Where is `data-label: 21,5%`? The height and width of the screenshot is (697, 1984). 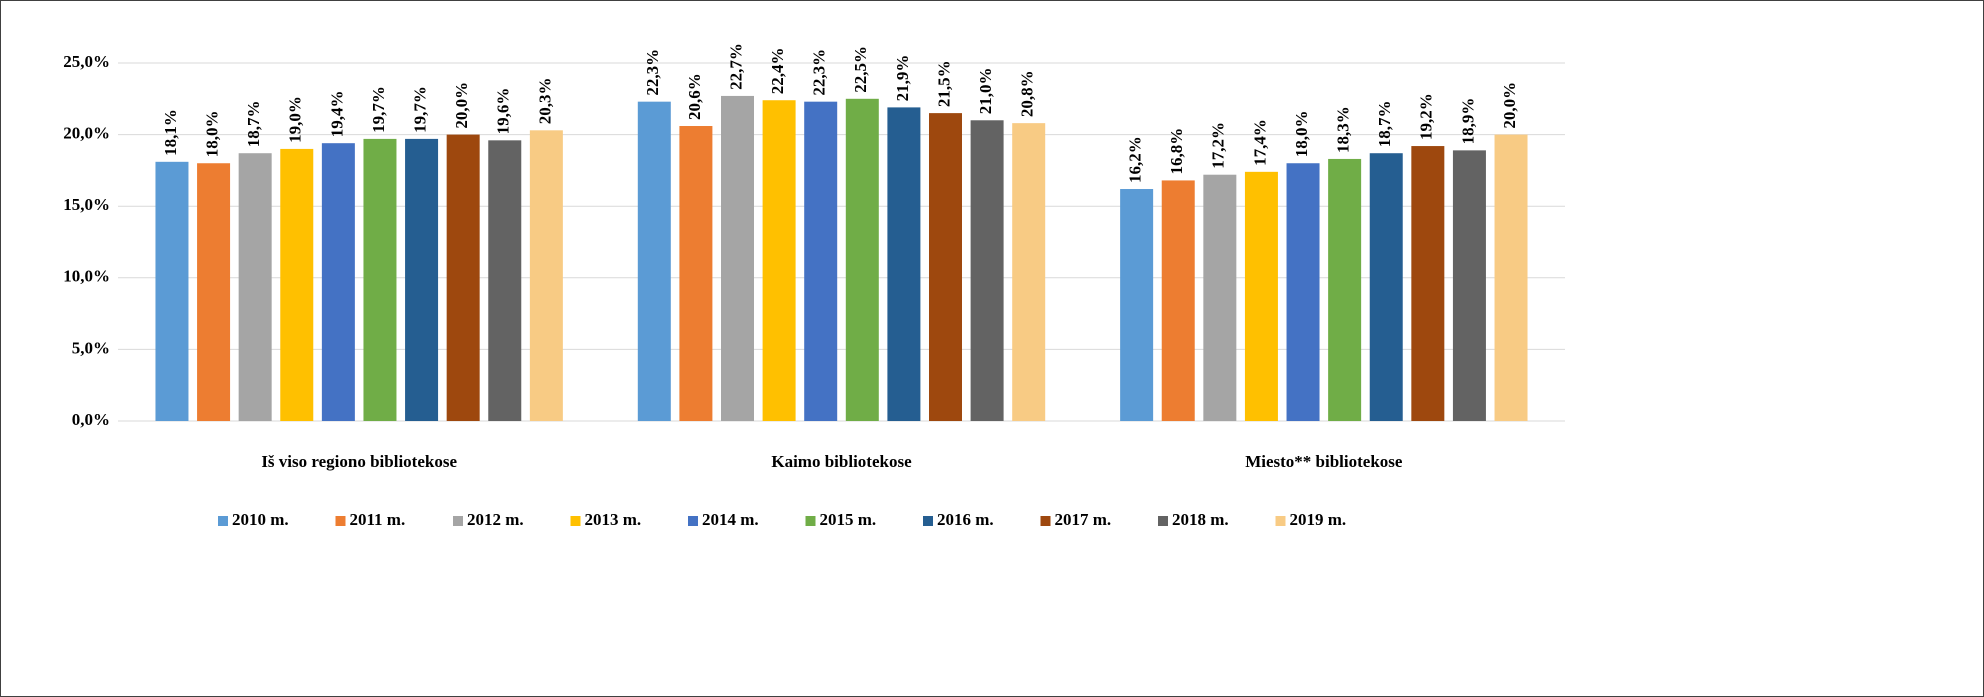
data-label: 21,5% is located at coordinates (943, 83).